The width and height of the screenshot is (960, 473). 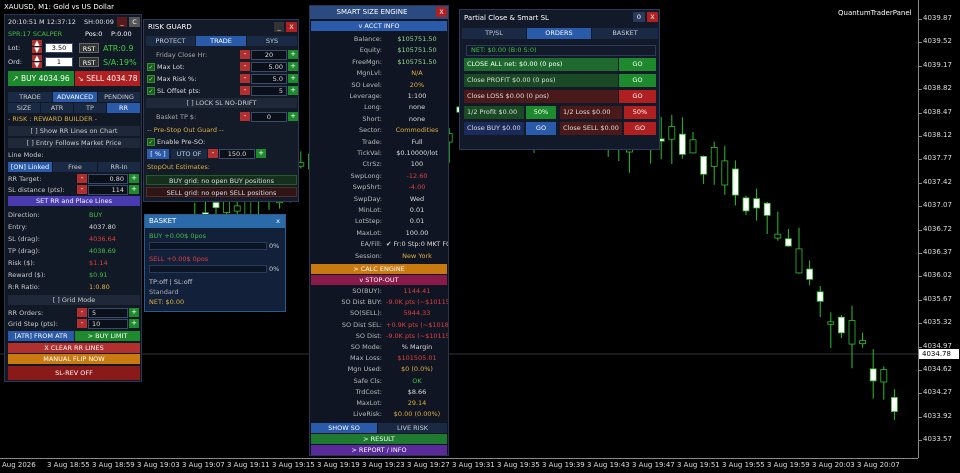 What do you see at coordinates (189, 154) in the screenshot?
I see `uto-of-button: UTO OF` at bounding box center [189, 154].